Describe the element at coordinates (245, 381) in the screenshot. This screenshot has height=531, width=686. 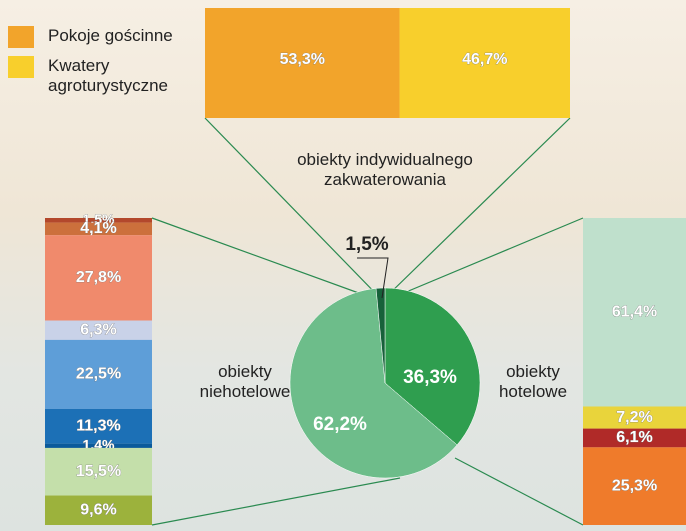
I see `category-label: obiekty niehotelowe` at that location.